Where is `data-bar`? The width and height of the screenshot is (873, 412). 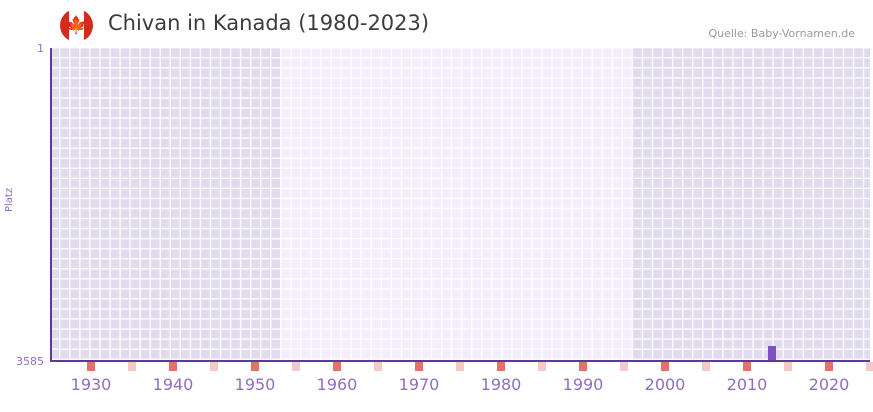
data-bar is located at coordinates (771, 352).